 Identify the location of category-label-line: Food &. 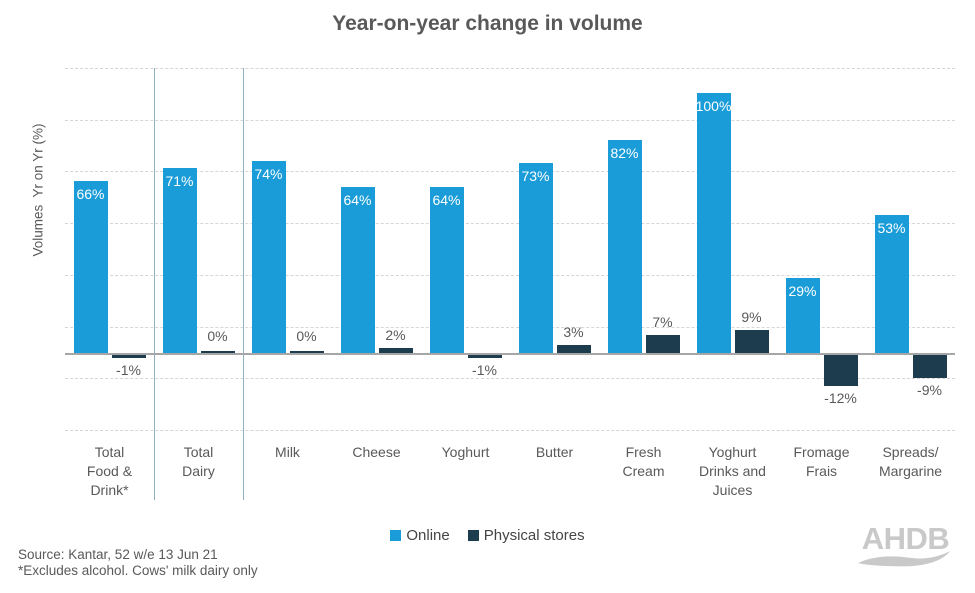
(109, 471).